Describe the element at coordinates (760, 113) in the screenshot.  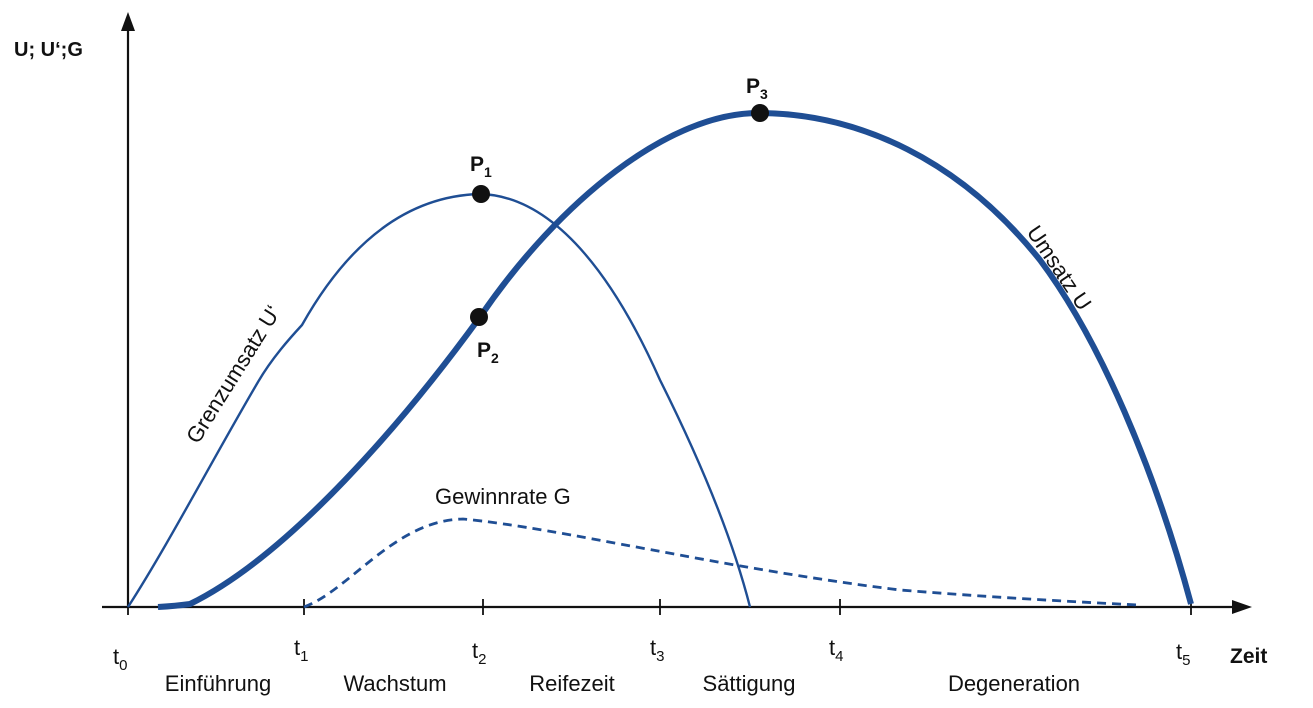
I see `point-p3-marker` at that location.